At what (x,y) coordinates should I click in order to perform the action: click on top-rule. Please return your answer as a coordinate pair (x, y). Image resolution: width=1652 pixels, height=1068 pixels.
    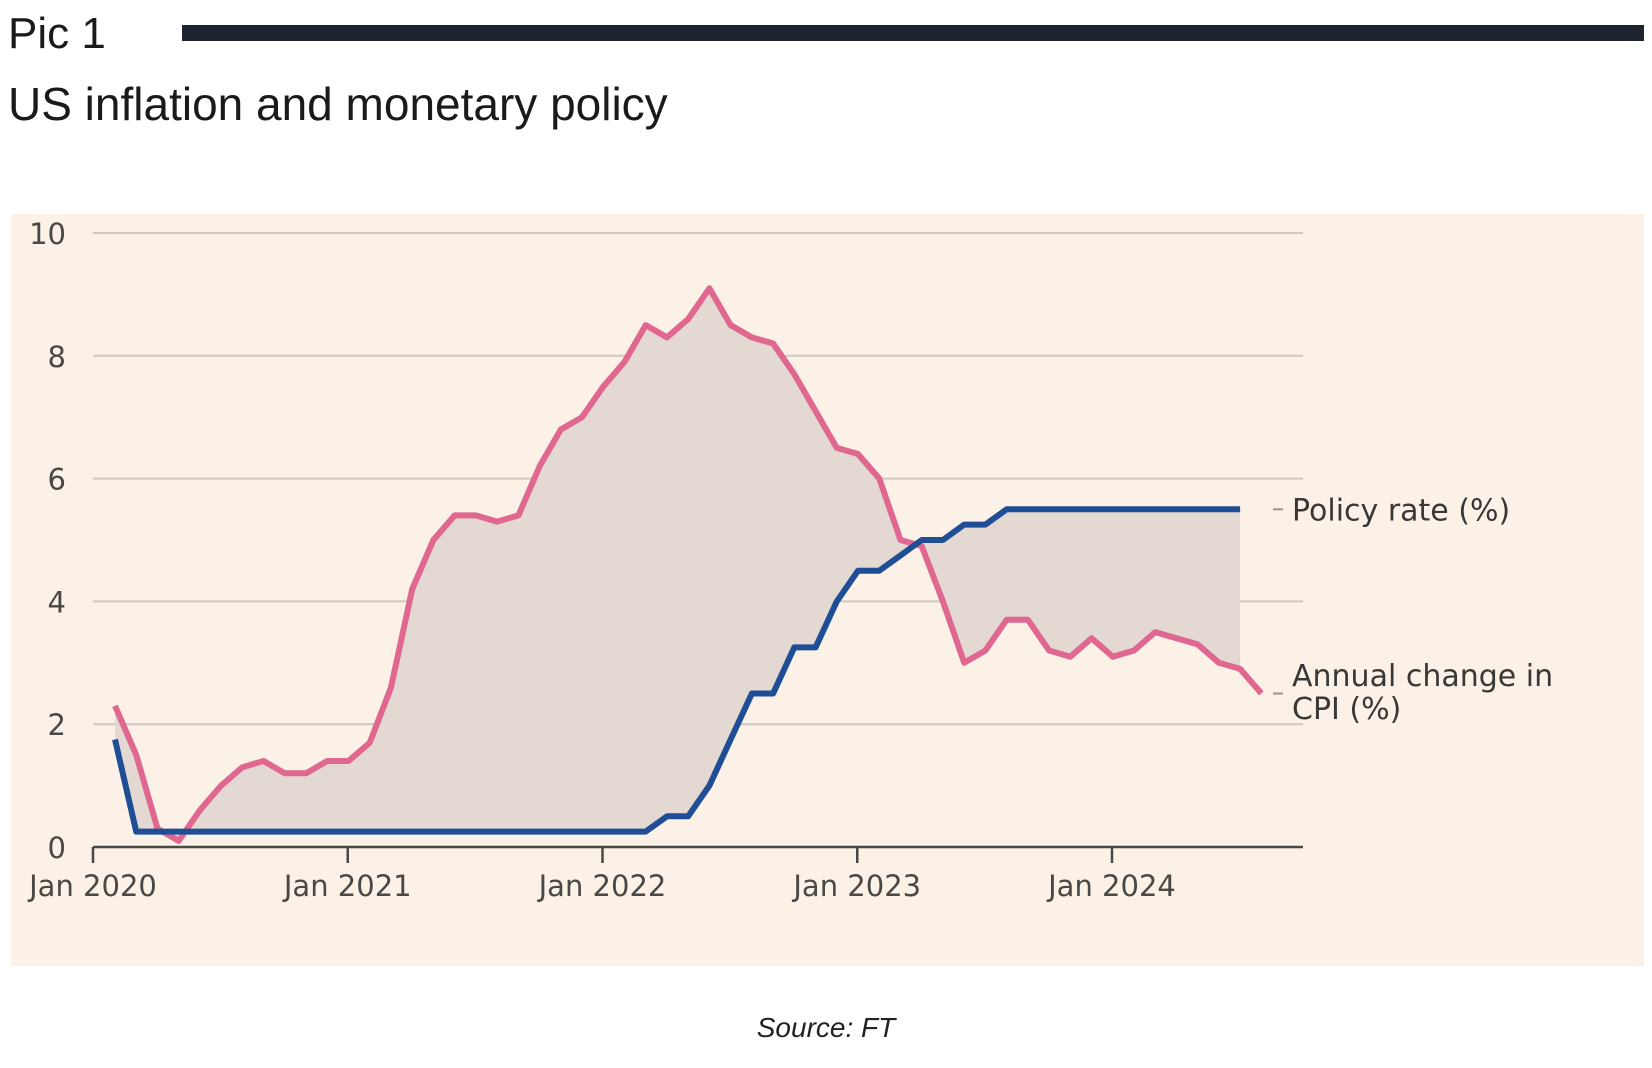
    Looking at the image, I should click on (913, 33).